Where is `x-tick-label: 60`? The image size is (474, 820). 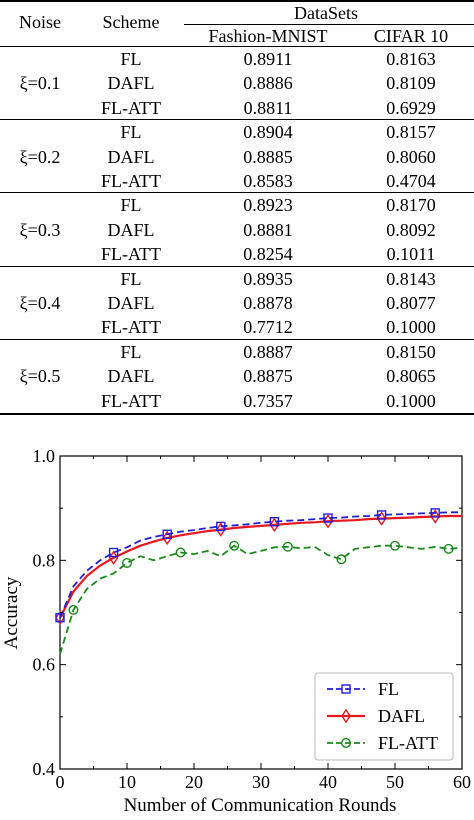
x-tick-label: 60 is located at coordinates (462, 782).